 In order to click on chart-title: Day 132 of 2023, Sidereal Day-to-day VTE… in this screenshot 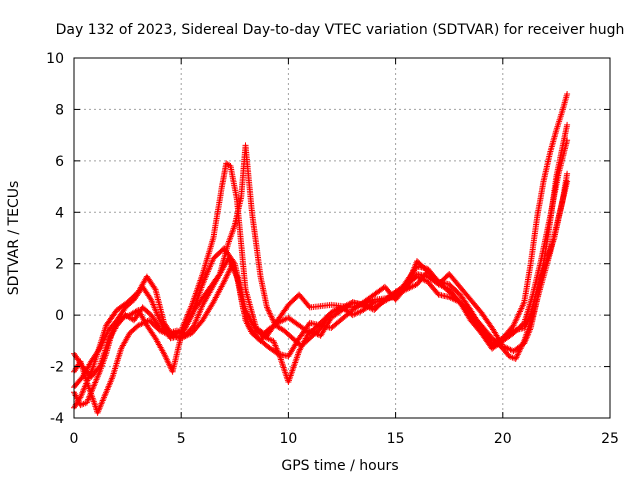, I will do `click(340, 30)`.